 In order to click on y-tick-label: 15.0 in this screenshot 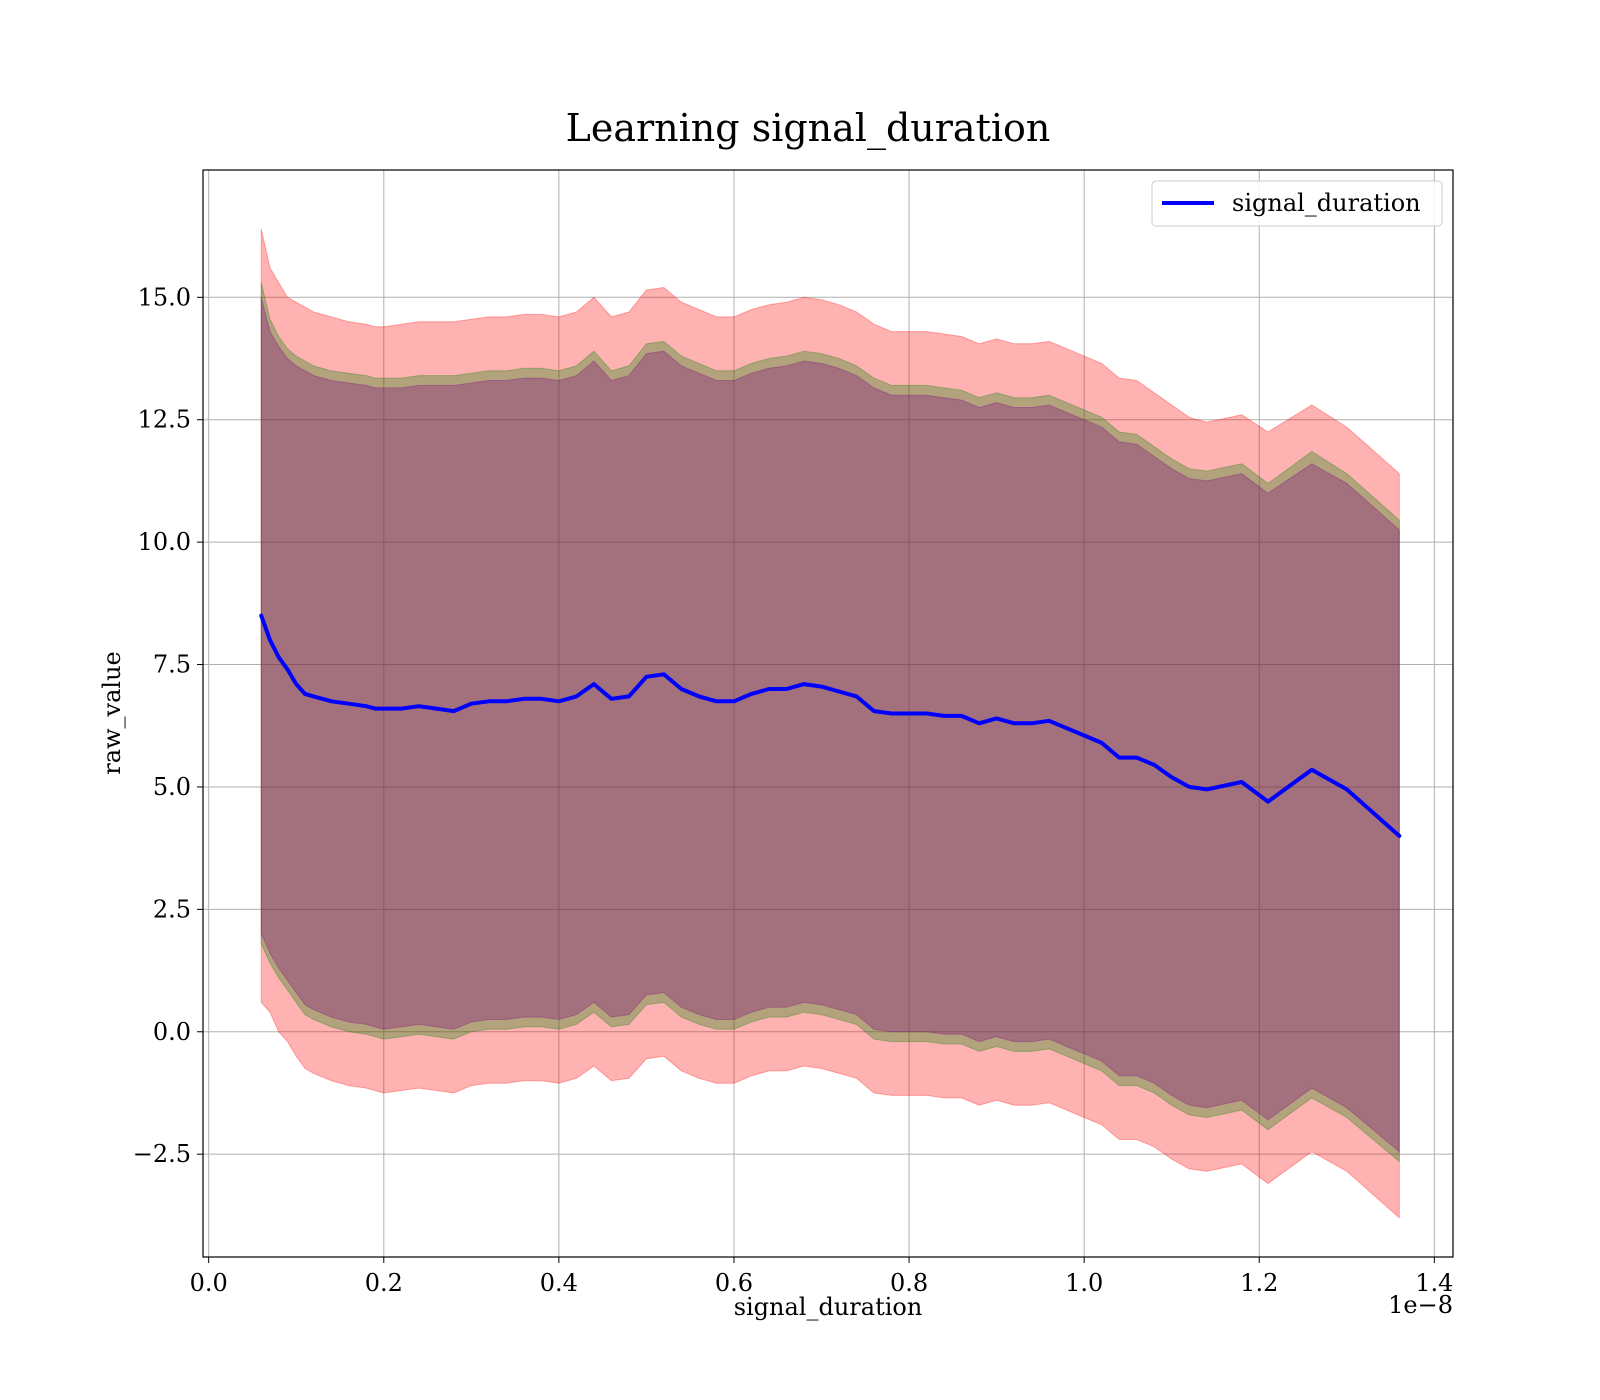, I will do `click(164, 297)`.